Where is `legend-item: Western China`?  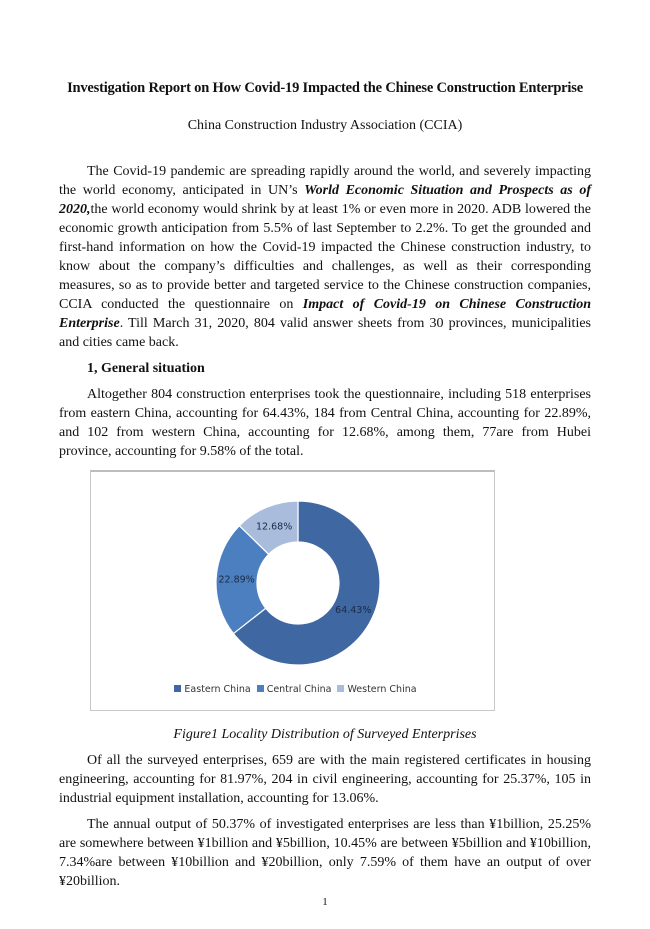 legend-item: Western China is located at coordinates (374, 689).